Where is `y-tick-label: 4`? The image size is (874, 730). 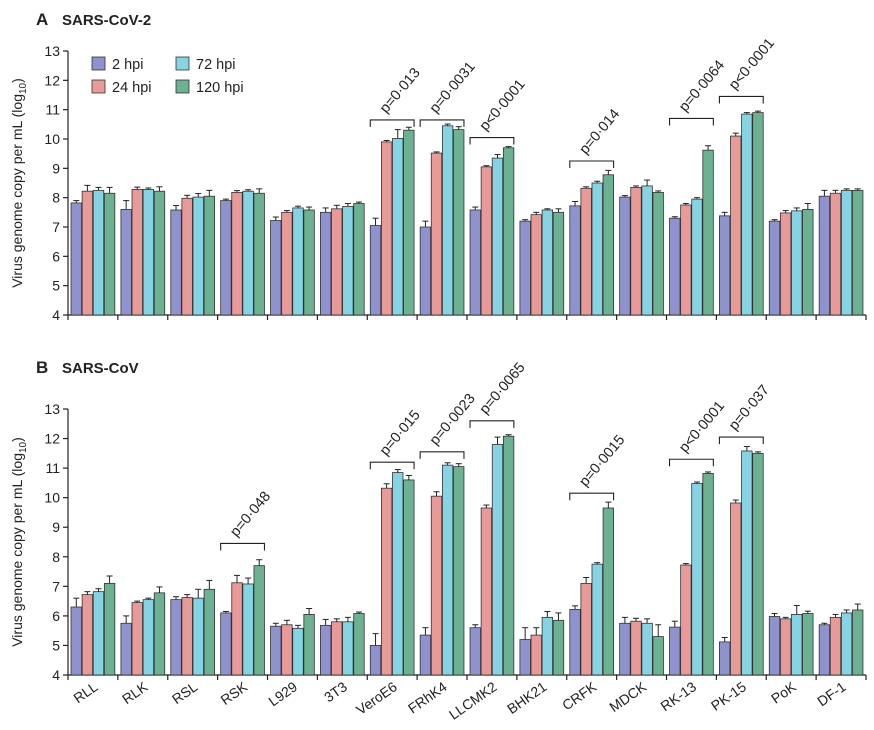 y-tick-label: 4 is located at coordinates (56, 315).